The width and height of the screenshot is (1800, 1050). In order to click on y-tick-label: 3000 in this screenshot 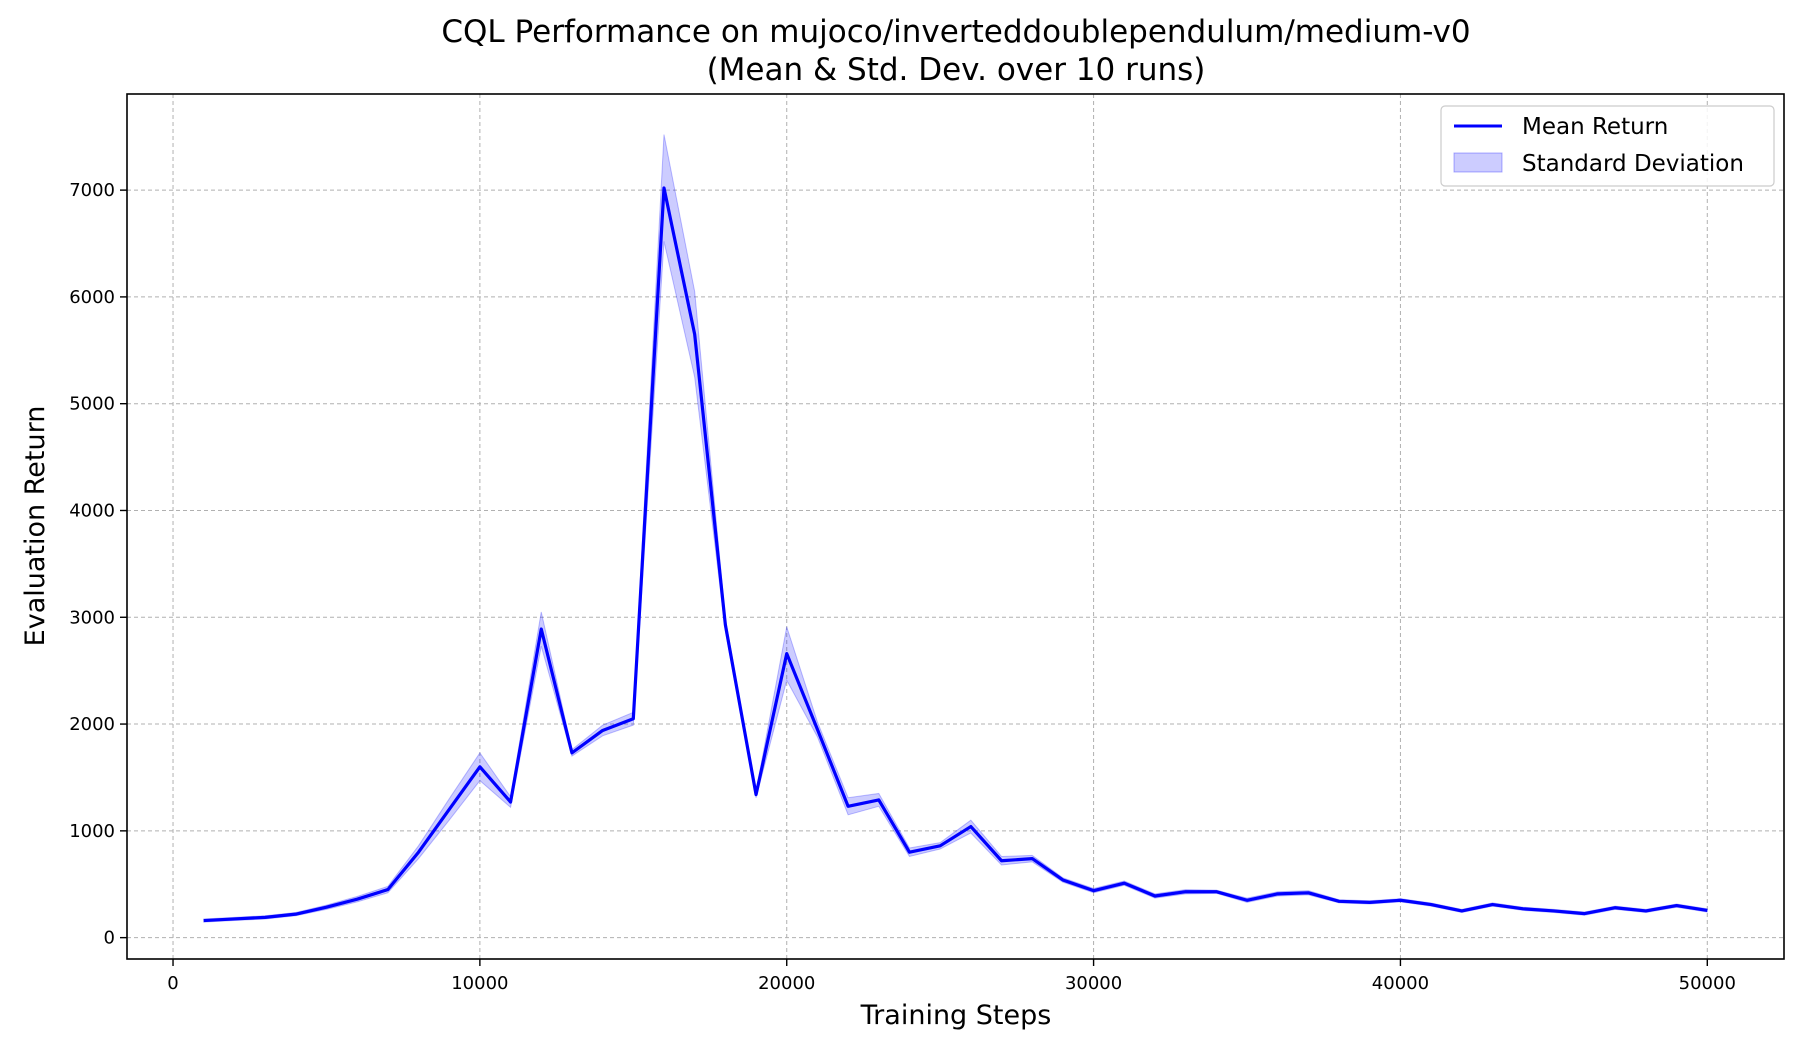, I will do `click(92, 617)`.